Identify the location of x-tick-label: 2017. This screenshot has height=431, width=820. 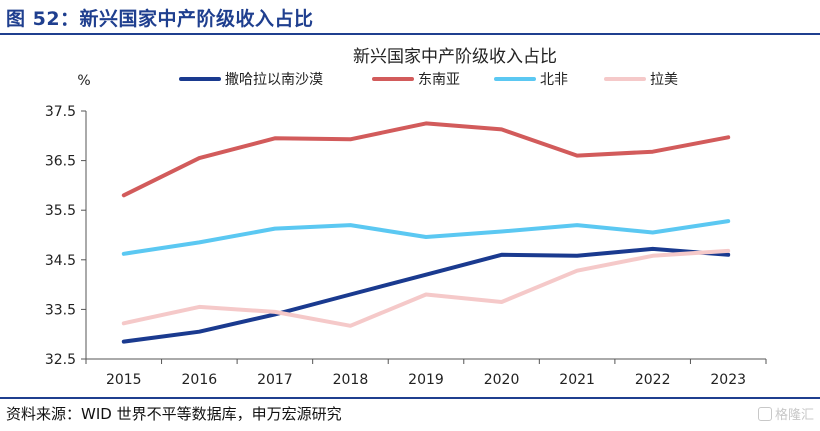
(275, 380).